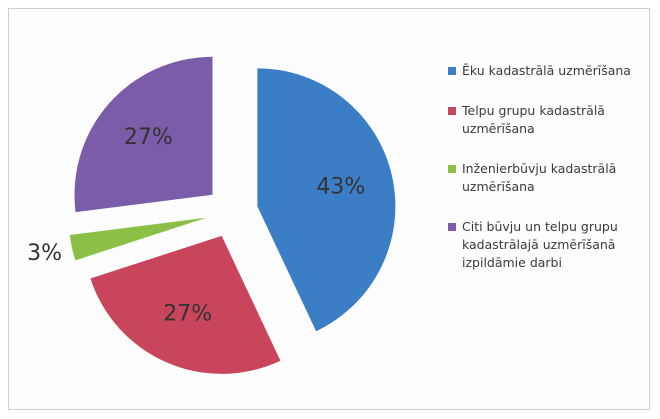 The height and width of the screenshot is (419, 660). What do you see at coordinates (340, 187) in the screenshot?
I see `data-label: 43%` at bounding box center [340, 187].